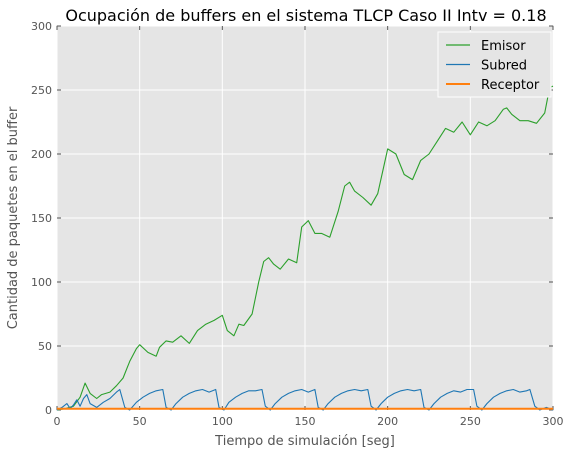 Image resolution: width=571 pixels, height=456 pixels. I want to click on x-tick-label: 150, so click(305, 421).